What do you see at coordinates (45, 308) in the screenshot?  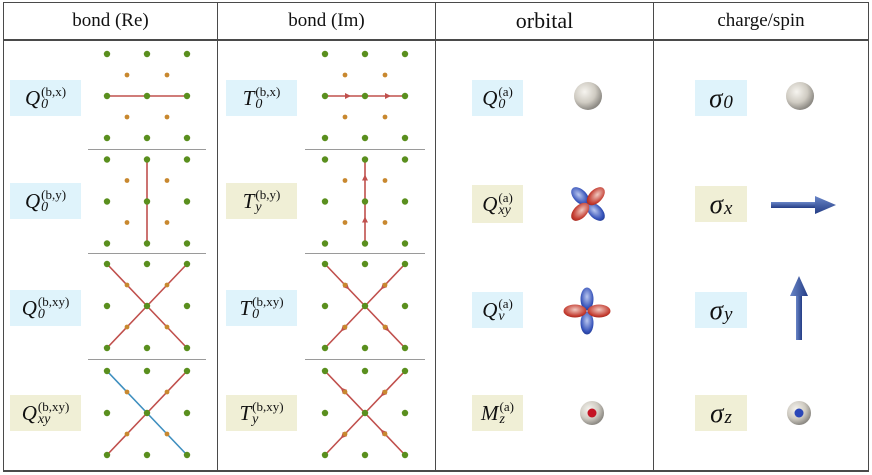 I see `bond-re-label-2: Q (b,xy) 0` at bounding box center [45, 308].